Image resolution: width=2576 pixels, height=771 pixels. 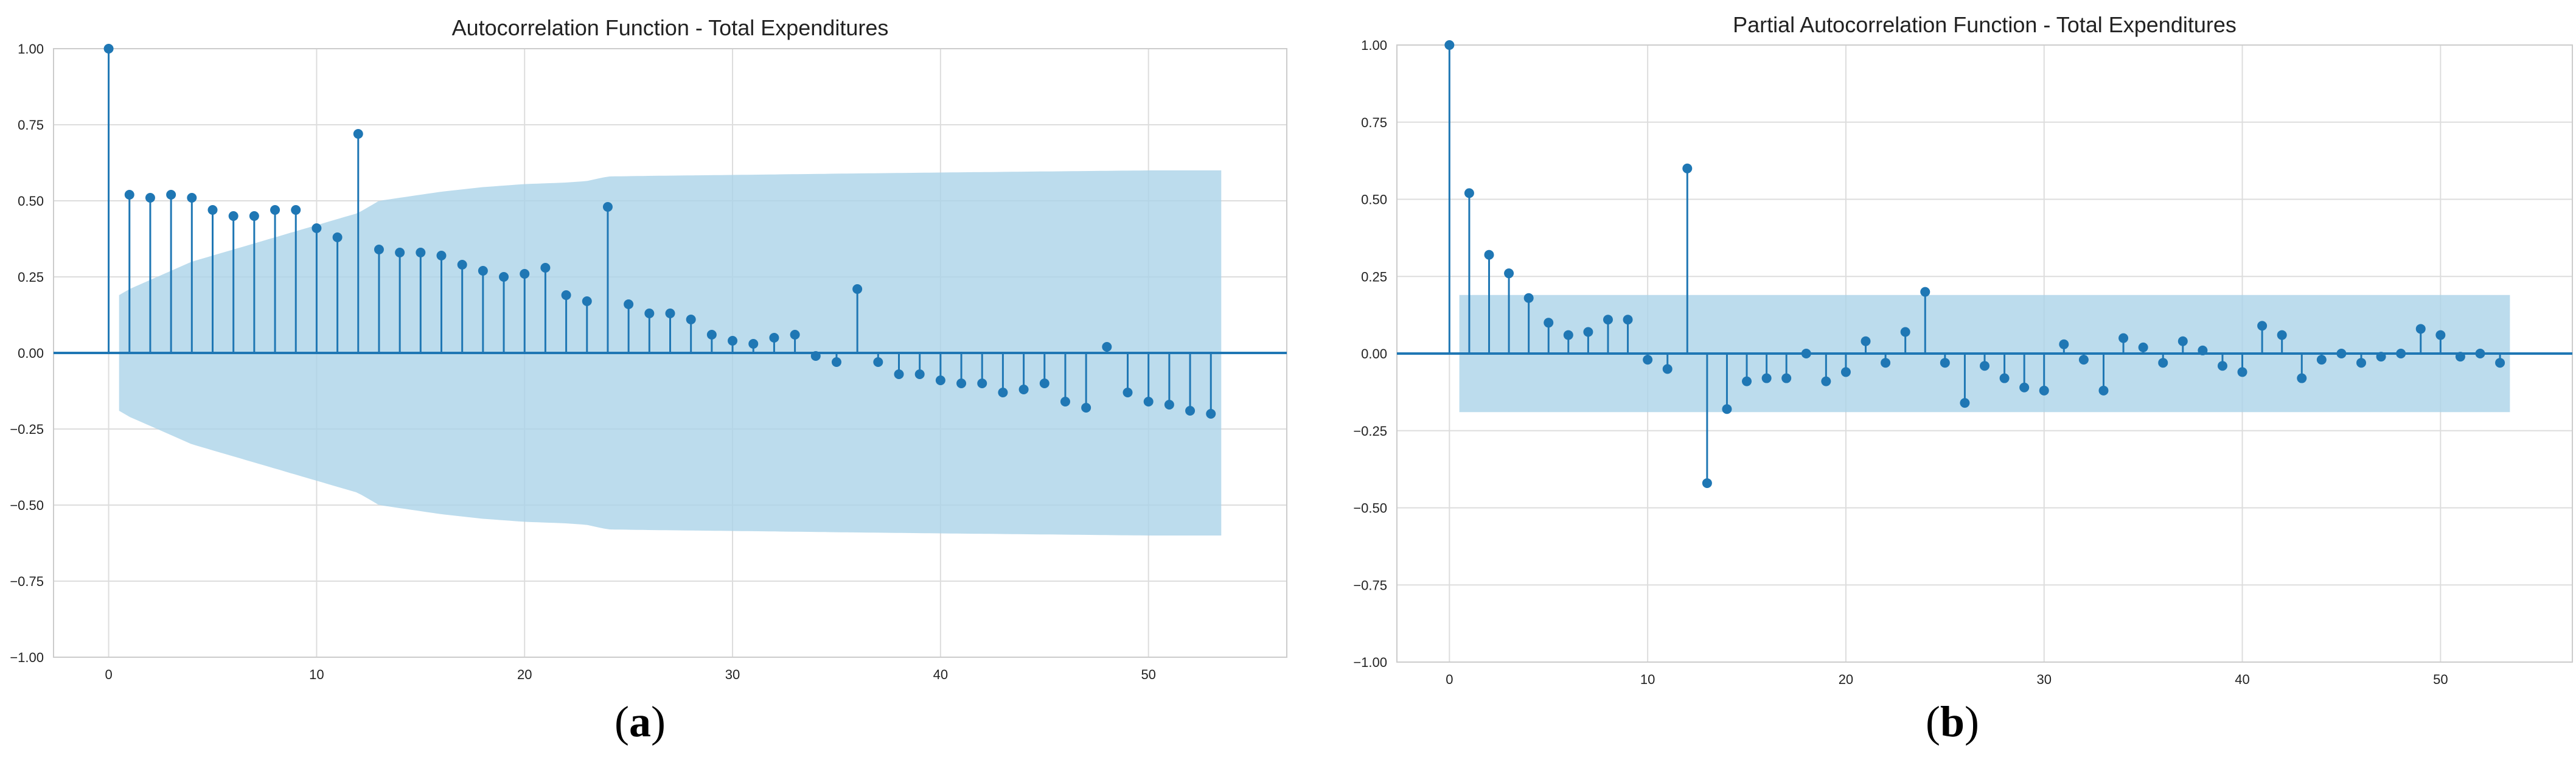 I want to click on caption-b: (b), so click(x=1953, y=721).